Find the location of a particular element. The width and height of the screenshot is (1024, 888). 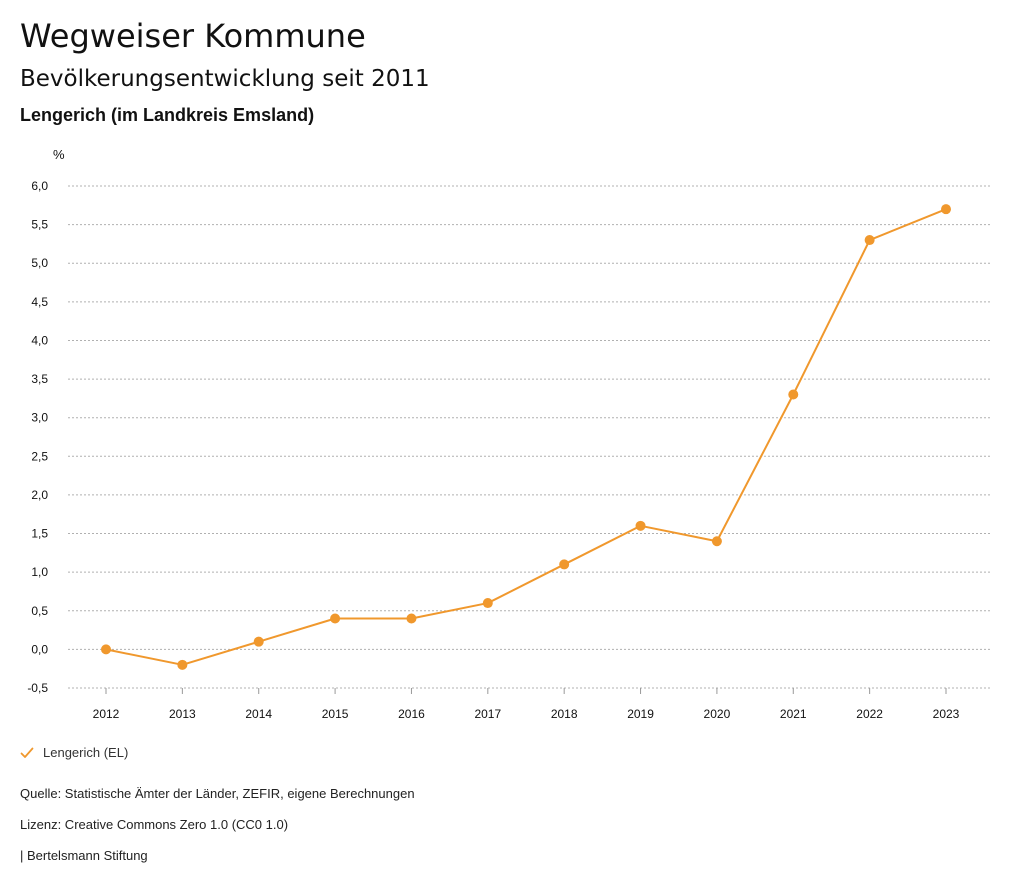

brand-note: | Bertelsmann Stiftung is located at coordinates (84, 855).